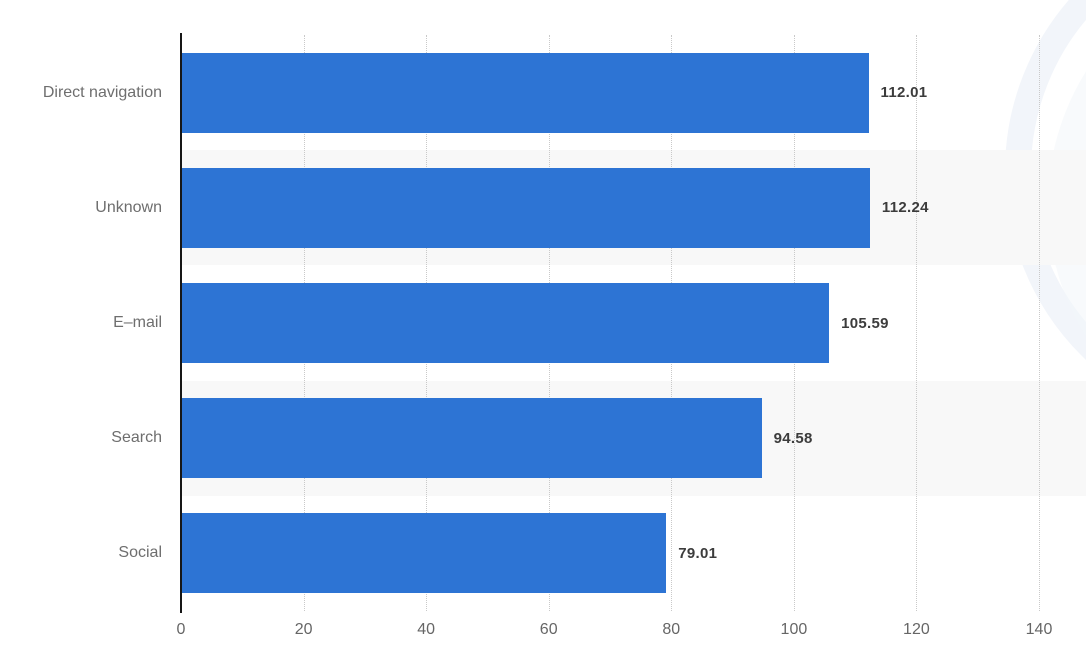 The width and height of the screenshot is (1086, 652). Describe the element at coordinates (426, 629) in the screenshot. I see `x-tick-label: 40` at that location.